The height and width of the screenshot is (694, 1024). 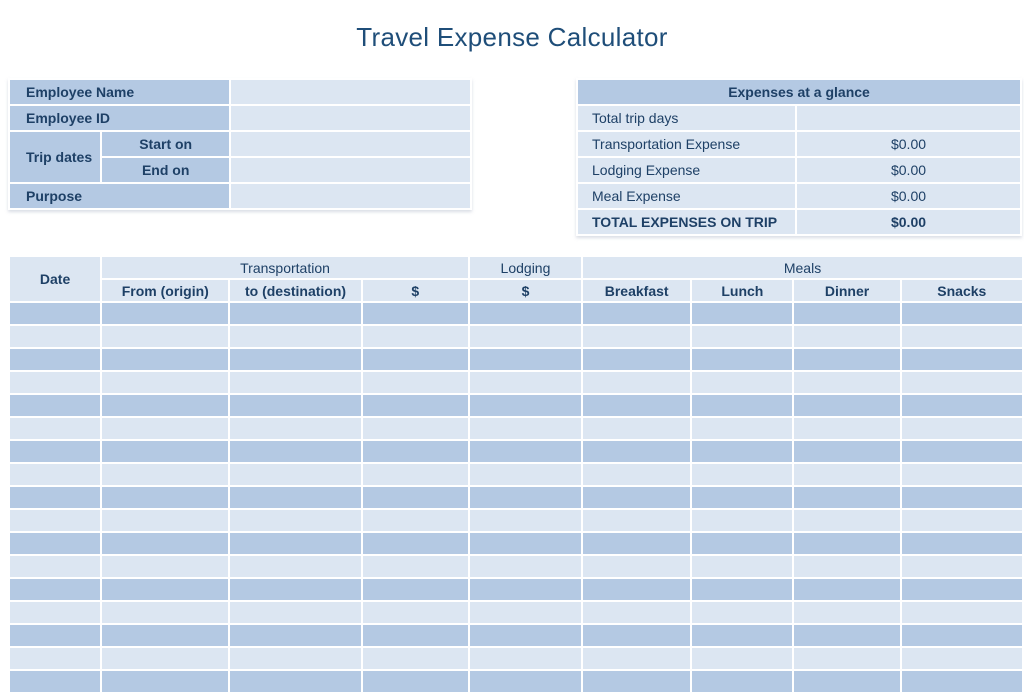 What do you see at coordinates (909, 118) in the screenshot?
I see `total-trip-days-value` at bounding box center [909, 118].